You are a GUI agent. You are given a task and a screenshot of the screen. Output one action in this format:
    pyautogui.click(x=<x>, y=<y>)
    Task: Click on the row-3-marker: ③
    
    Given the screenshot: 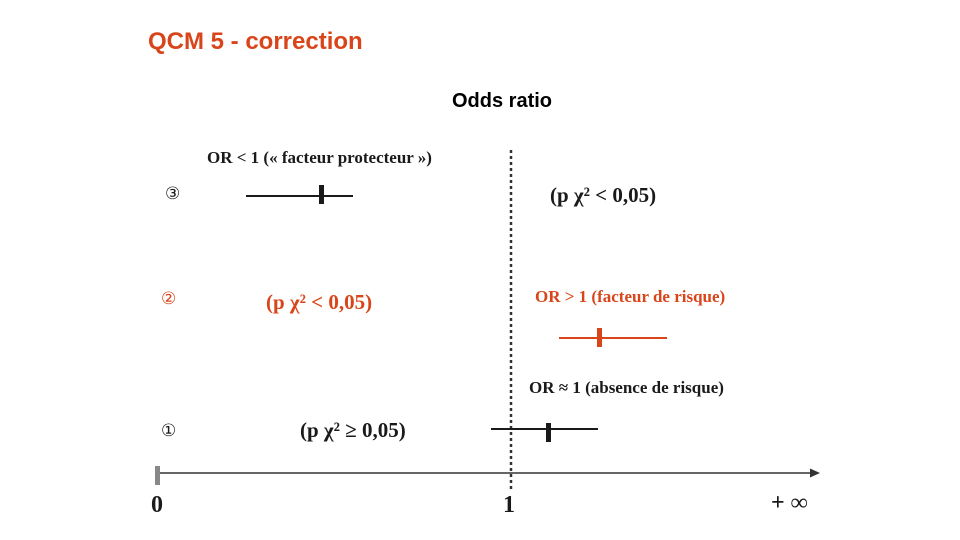 What is the action you would take?
    pyautogui.click(x=173, y=194)
    